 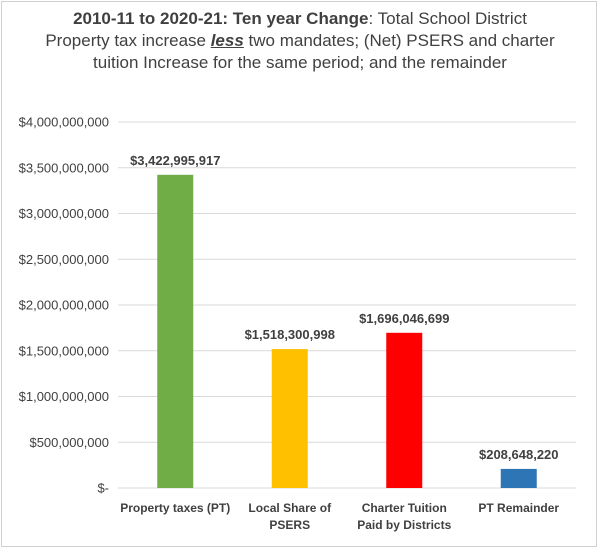 I want to click on y-tick-label: $-, so click(x=103, y=488).